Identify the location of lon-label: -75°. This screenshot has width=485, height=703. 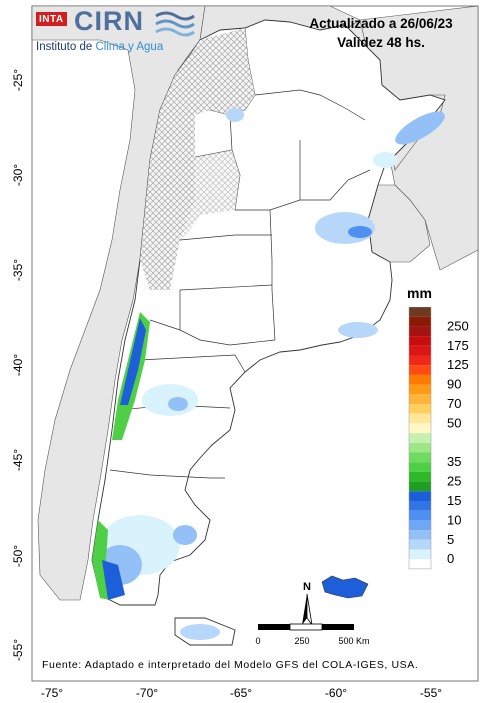
(52, 693).